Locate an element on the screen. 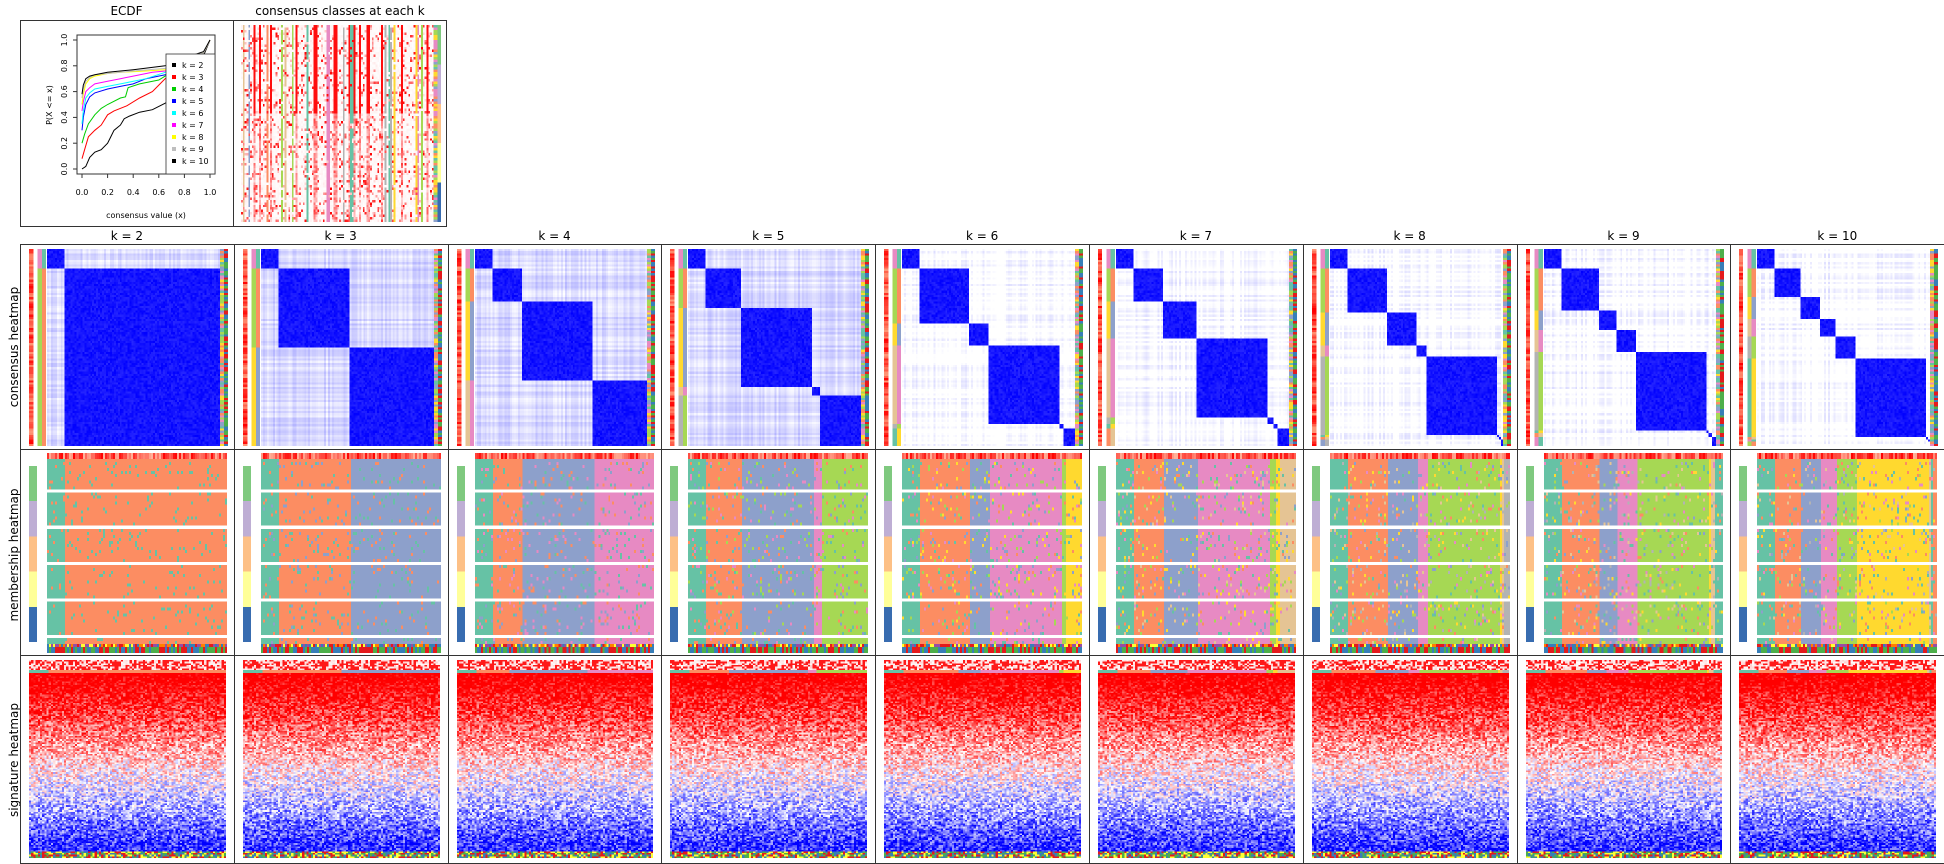 The width and height of the screenshot is (1944, 864). x-tick-label: 1.0 is located at coordinates (210, 192).